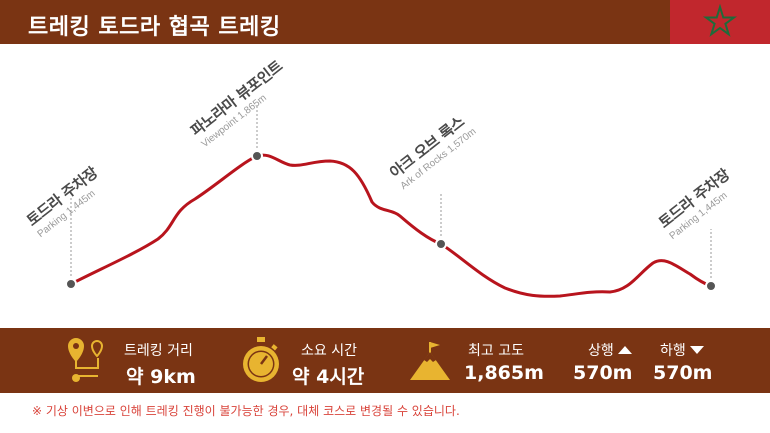 The height and width of the screenshot is (433, 770). What do you see at coordinates (625, 350) in the screenshot?
I see `triangle-up-icon` at bounding box center [625, 350].